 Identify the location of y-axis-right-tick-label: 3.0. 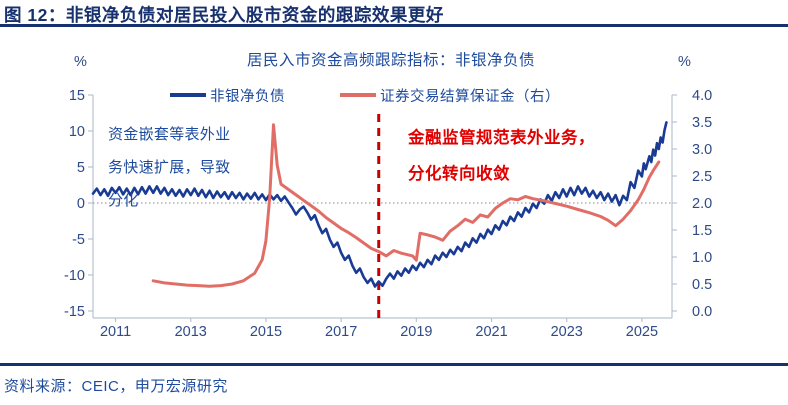
(702, 150).